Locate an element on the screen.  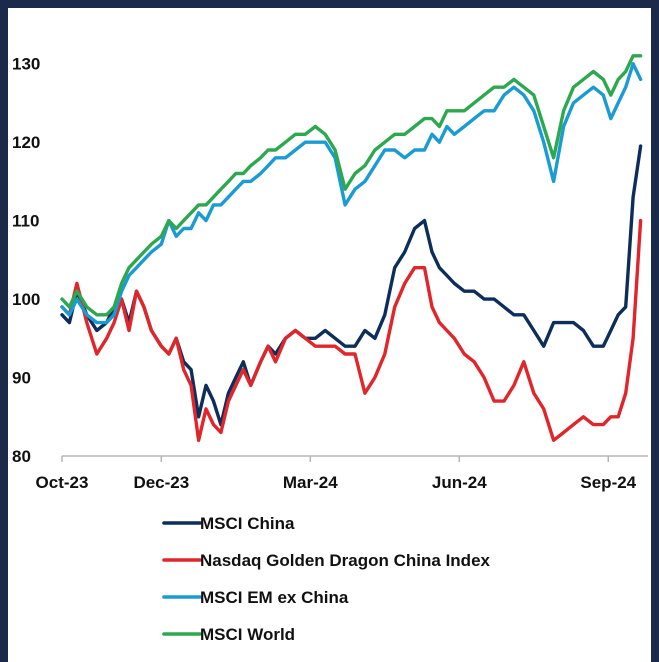
x-tick-label: Sep-24 is located at coordinates (608, 482).